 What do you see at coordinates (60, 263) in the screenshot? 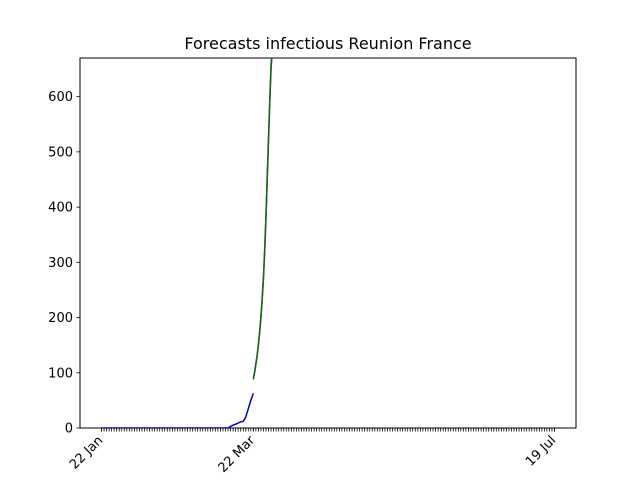
I see `y-tick-label: 300` at bounding box center [60, 263].